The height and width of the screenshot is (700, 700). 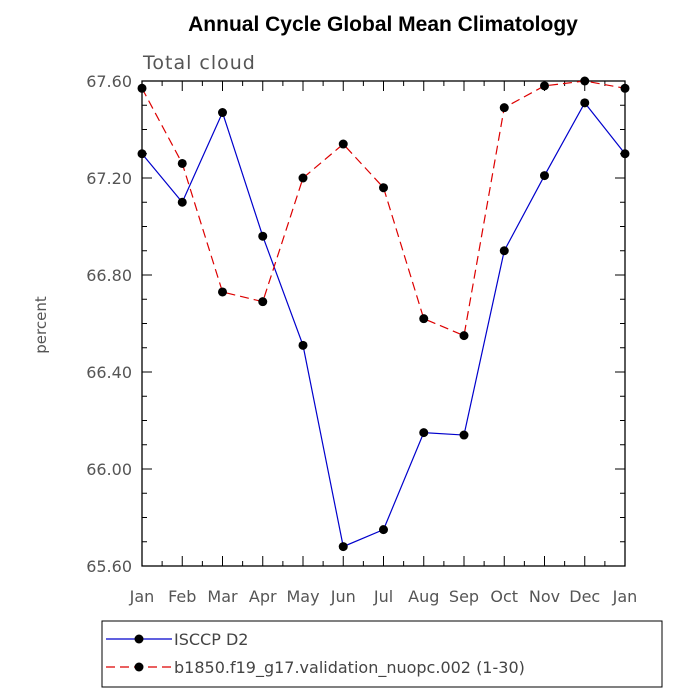 I want to click on x-tick-label: Feb, so click(x=182, y=596).